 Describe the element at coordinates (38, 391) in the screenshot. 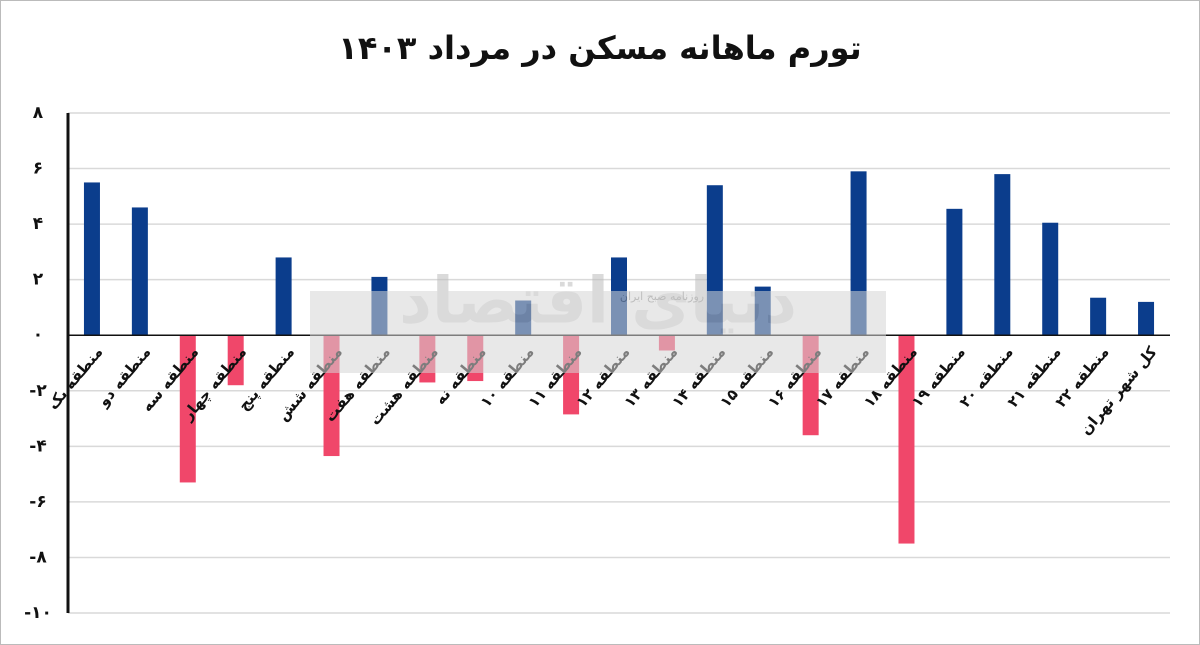

I see `y-tick-label: -۲` at that location.